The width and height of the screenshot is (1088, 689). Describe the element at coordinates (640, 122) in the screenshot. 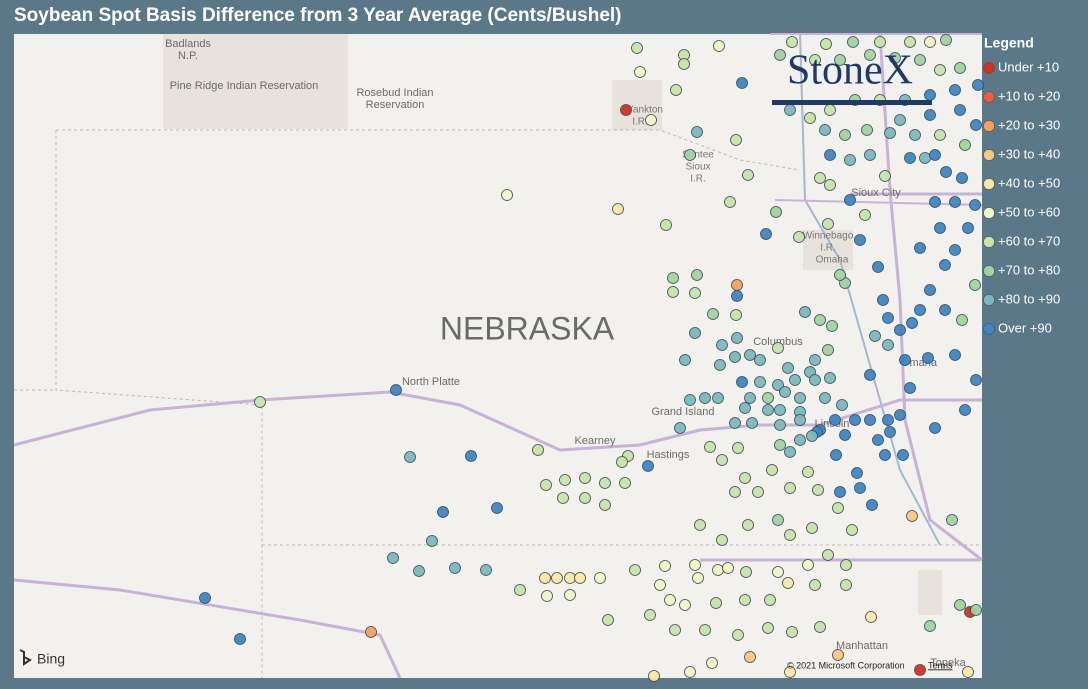

I see `place-label: I.R.` at that location.